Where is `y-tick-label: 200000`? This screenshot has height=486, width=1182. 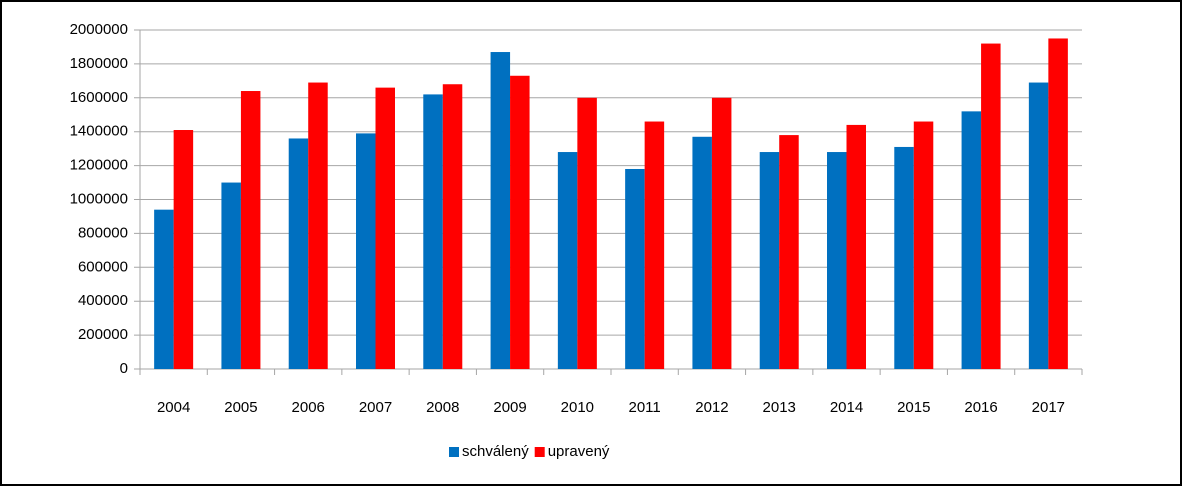
y-tick-label: 200000 is located at coordinates (103, 334).